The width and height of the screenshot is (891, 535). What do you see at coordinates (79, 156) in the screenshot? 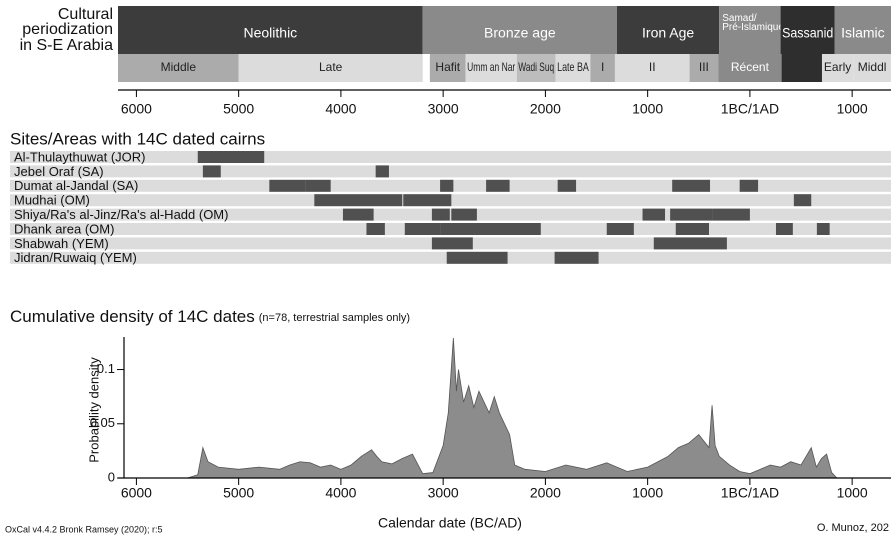
I see `site-label: Al-Thulaythuwat (JOR)` at bounding box center [79, 156].